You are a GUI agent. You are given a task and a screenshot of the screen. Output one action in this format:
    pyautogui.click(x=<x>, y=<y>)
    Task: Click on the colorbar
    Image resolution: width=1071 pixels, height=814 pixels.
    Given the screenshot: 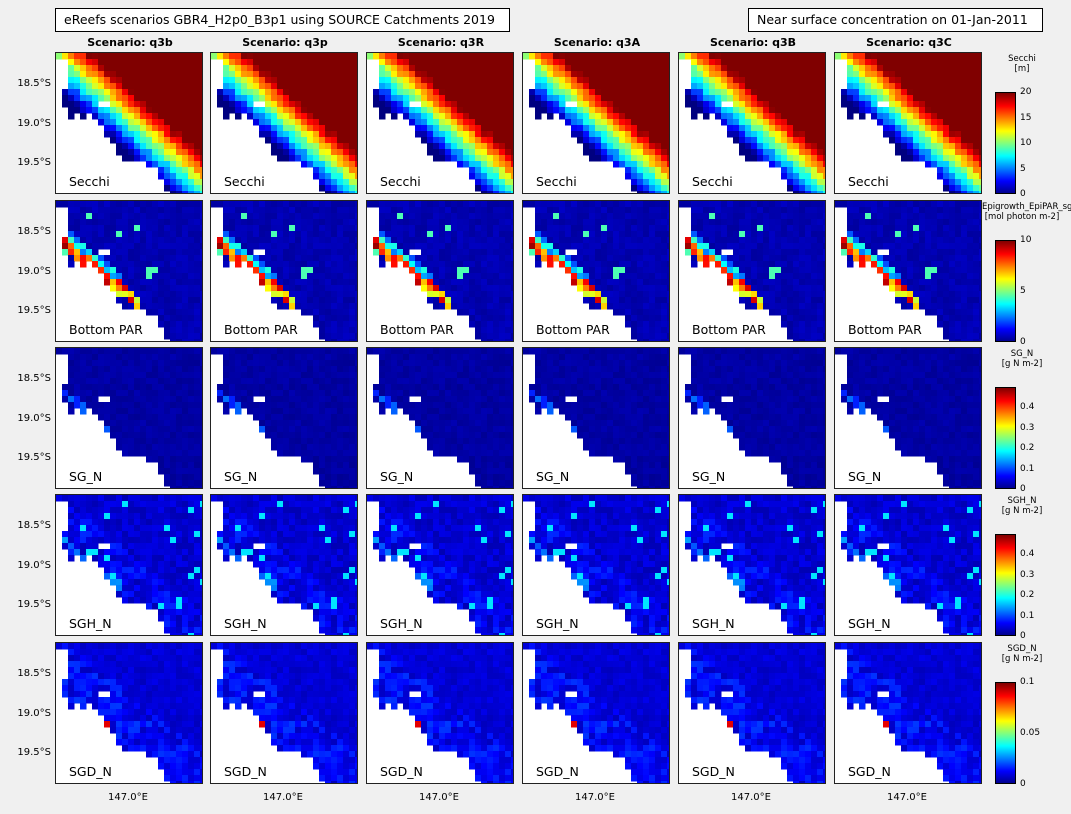 What is the action you would take?
    pyautogui.click(x=1005, y=143)
    